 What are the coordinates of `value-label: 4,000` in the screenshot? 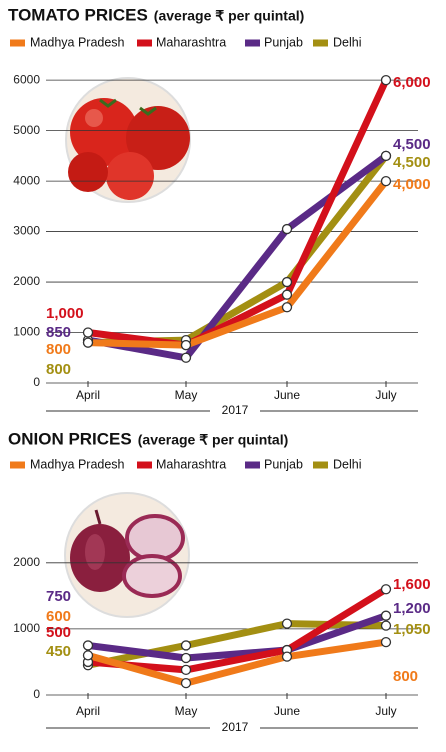 It's located at (412, 184).